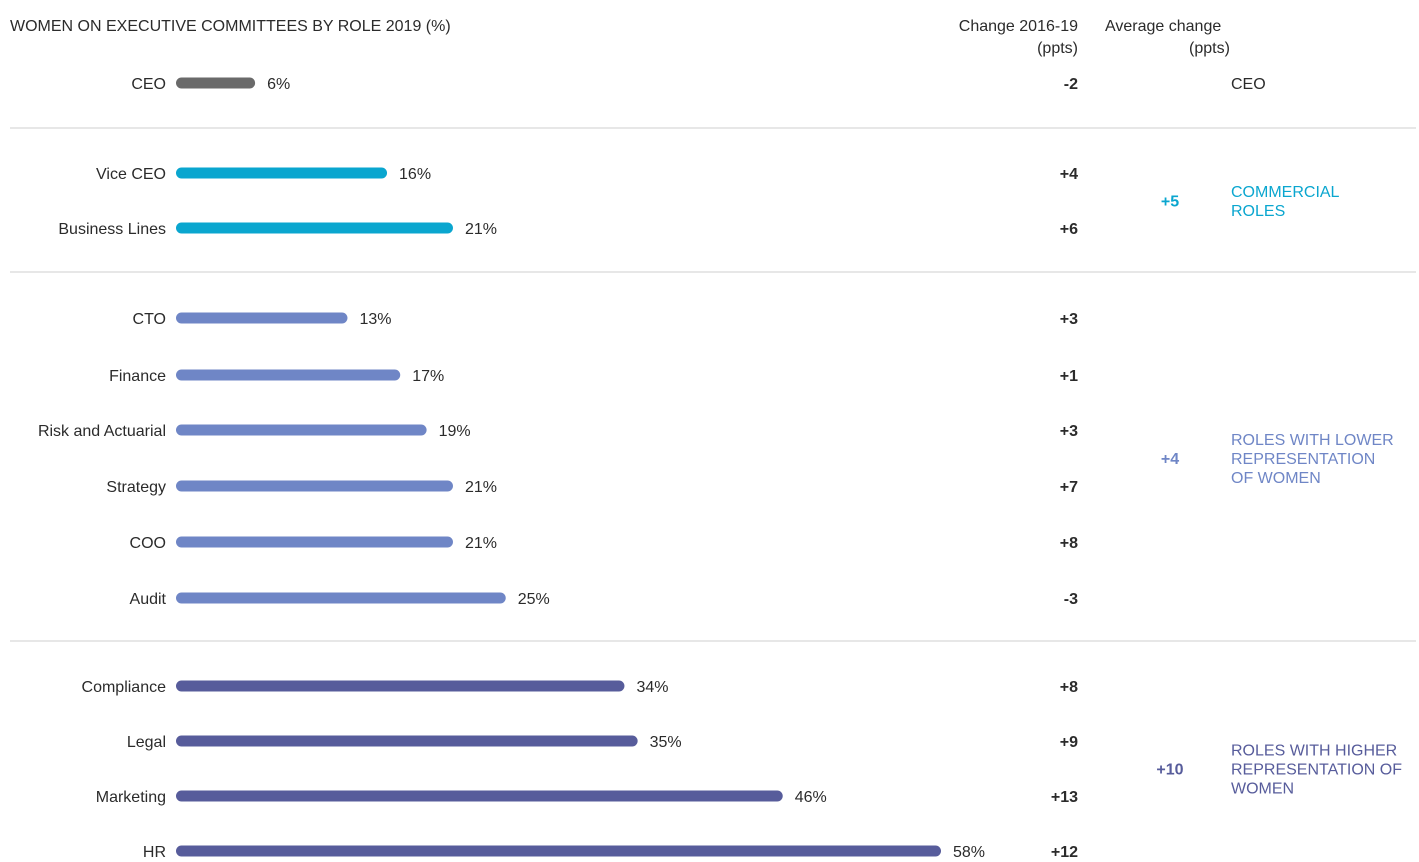  What do you see at coordinates (136, 487) in the screenshot?
I see `row-label: Strategy` at bounding box center [136, 487].